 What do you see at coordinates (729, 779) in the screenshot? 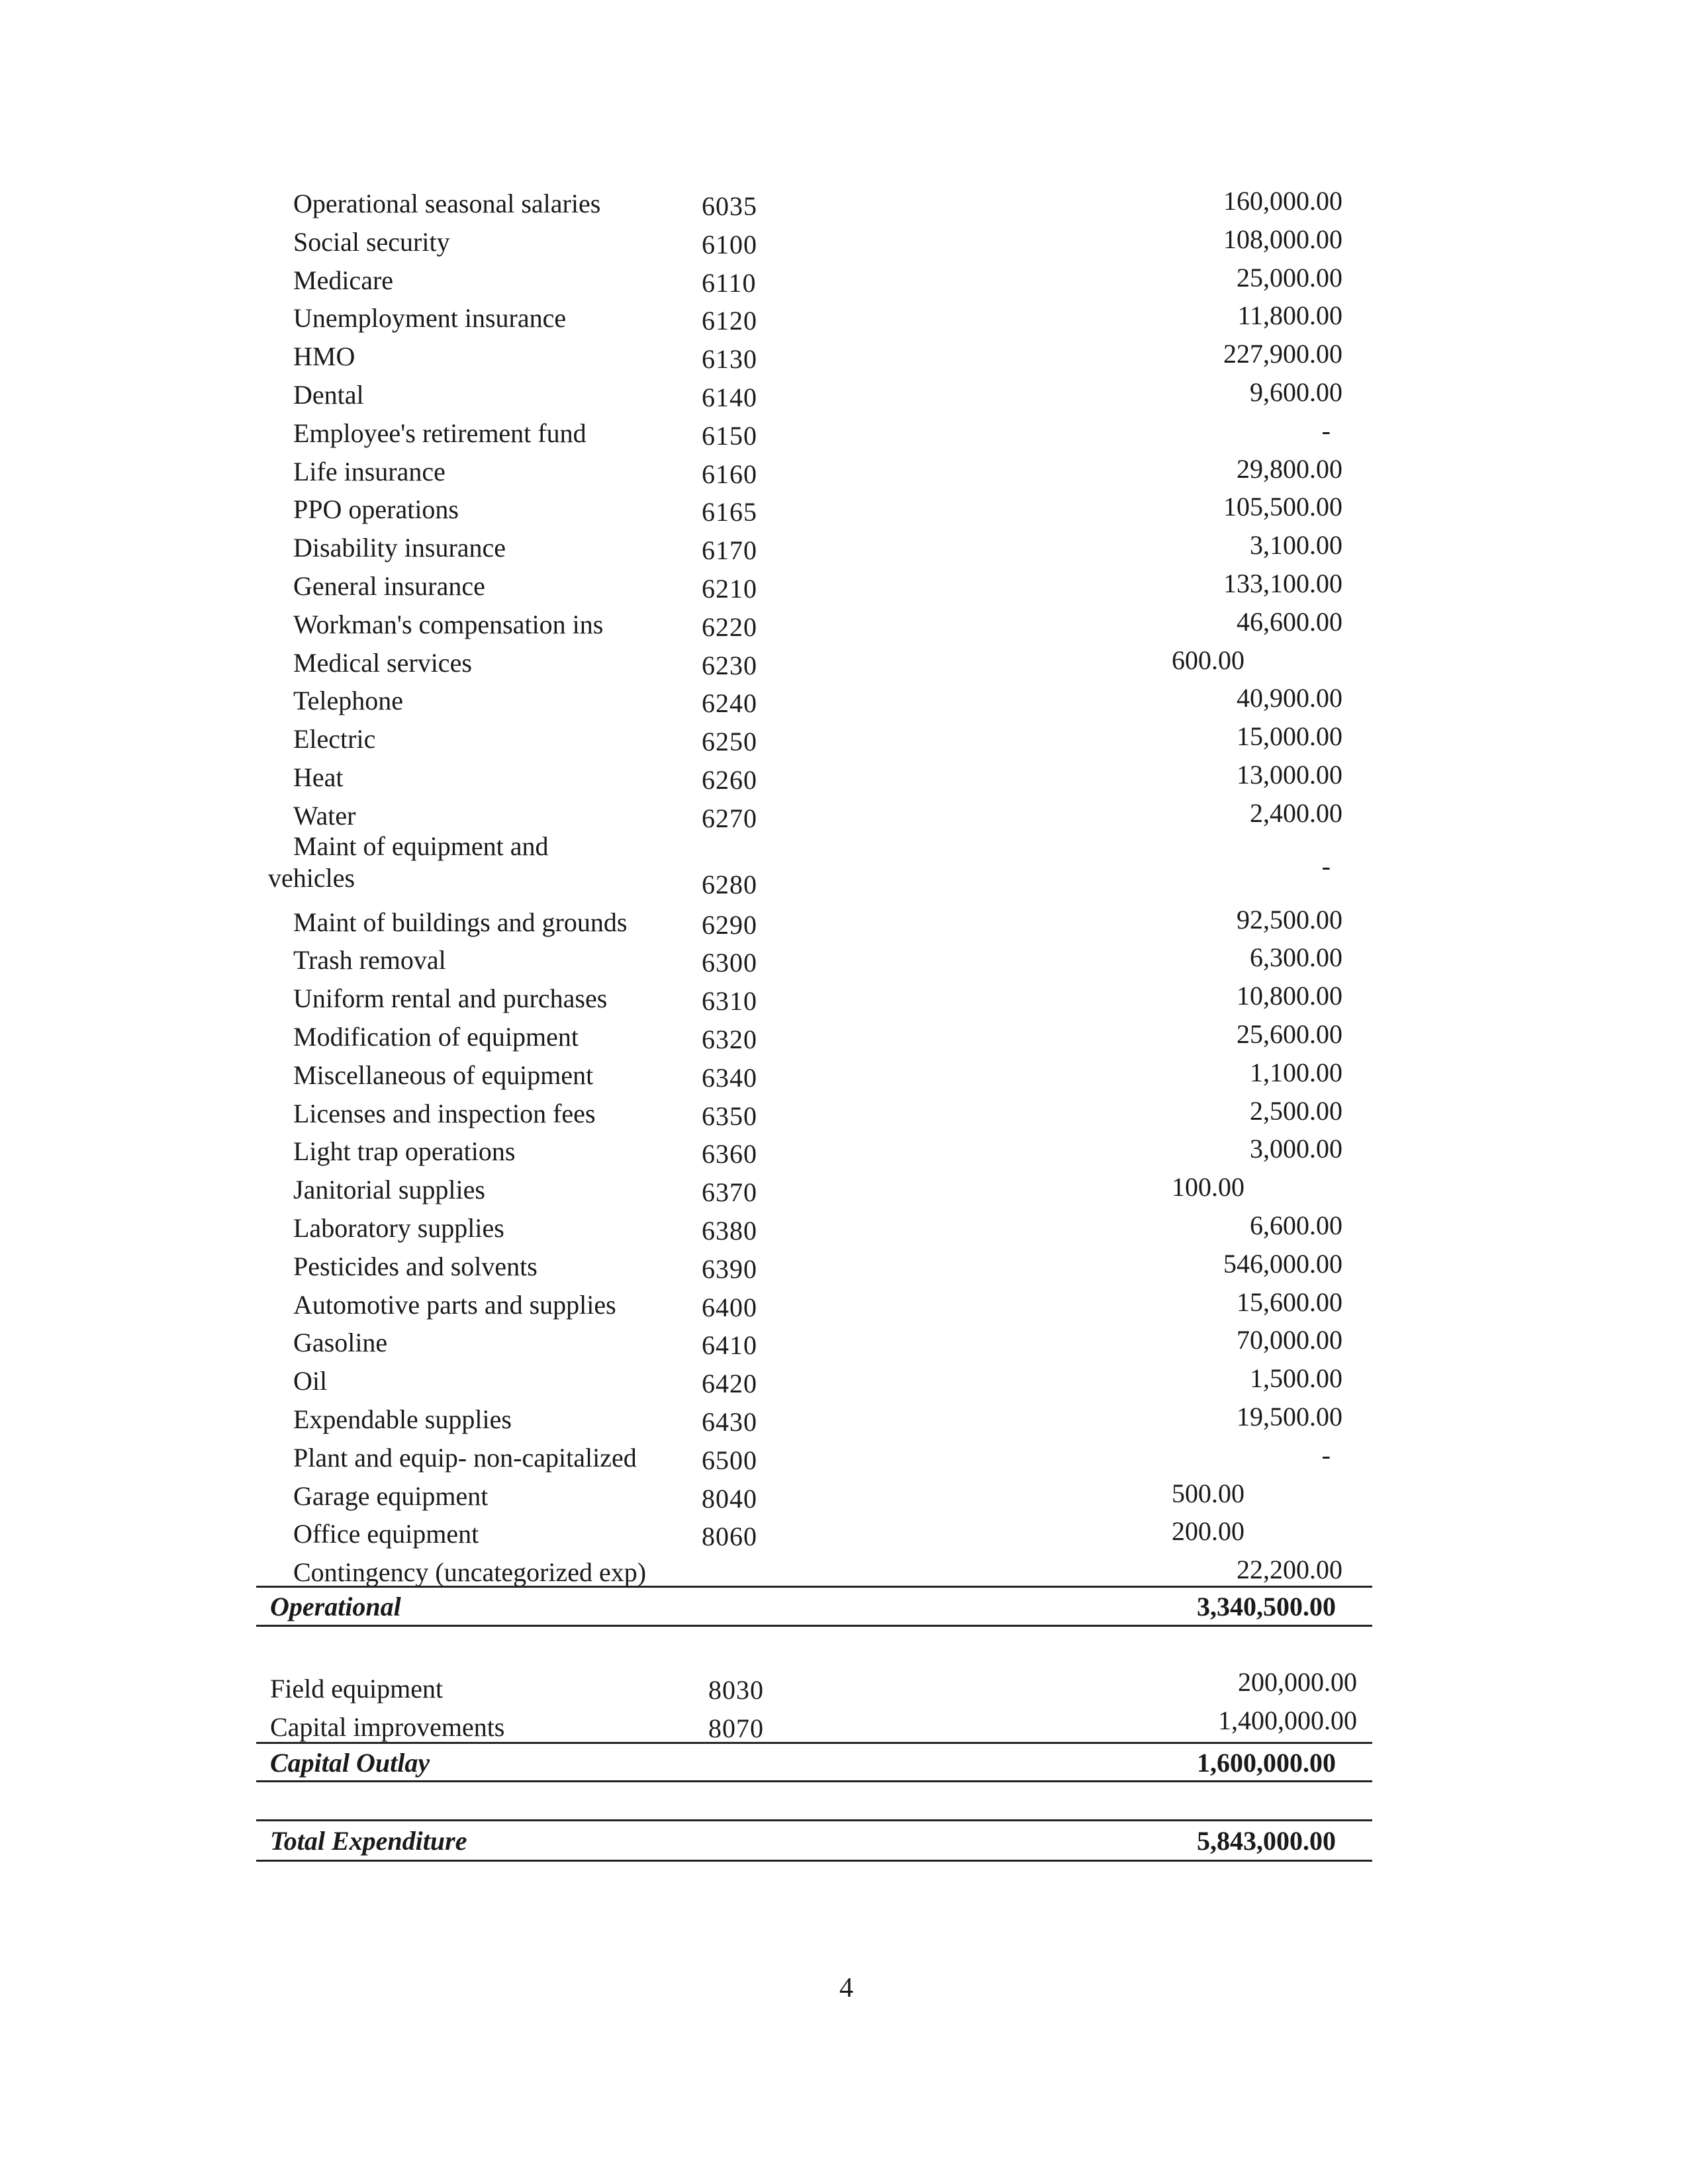
I see `line-item-code: 6260` at bounding box center [729, 779].